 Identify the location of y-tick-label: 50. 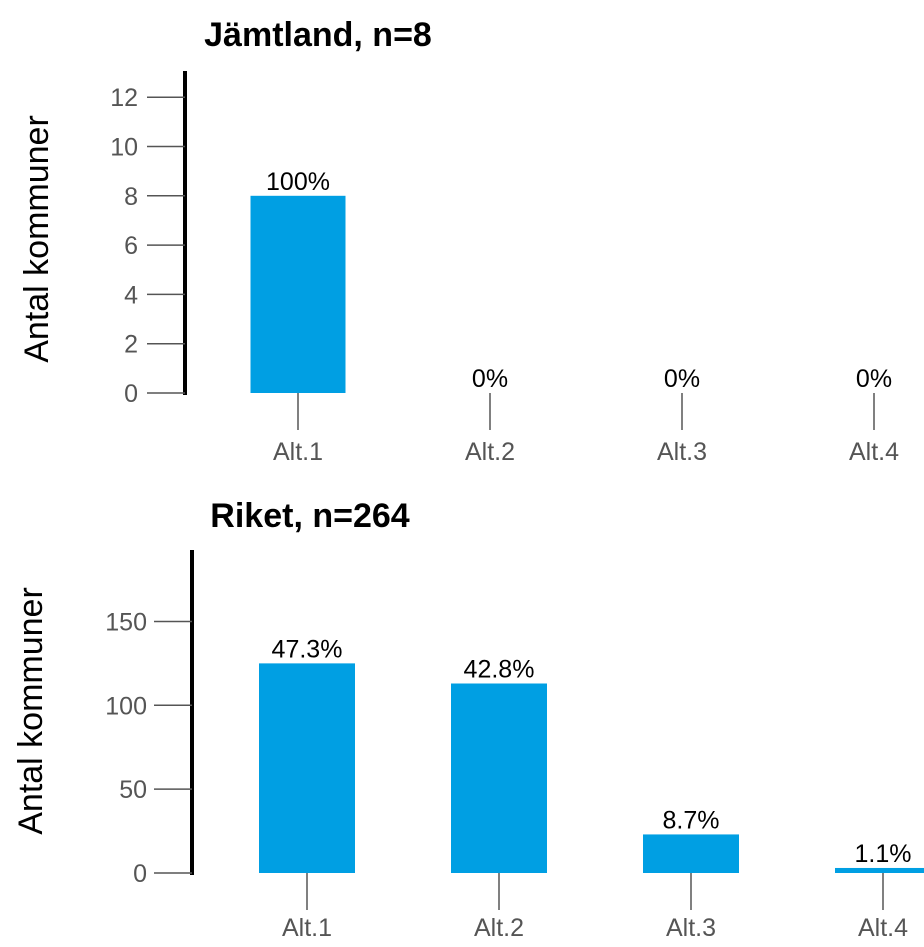
(133, 790).